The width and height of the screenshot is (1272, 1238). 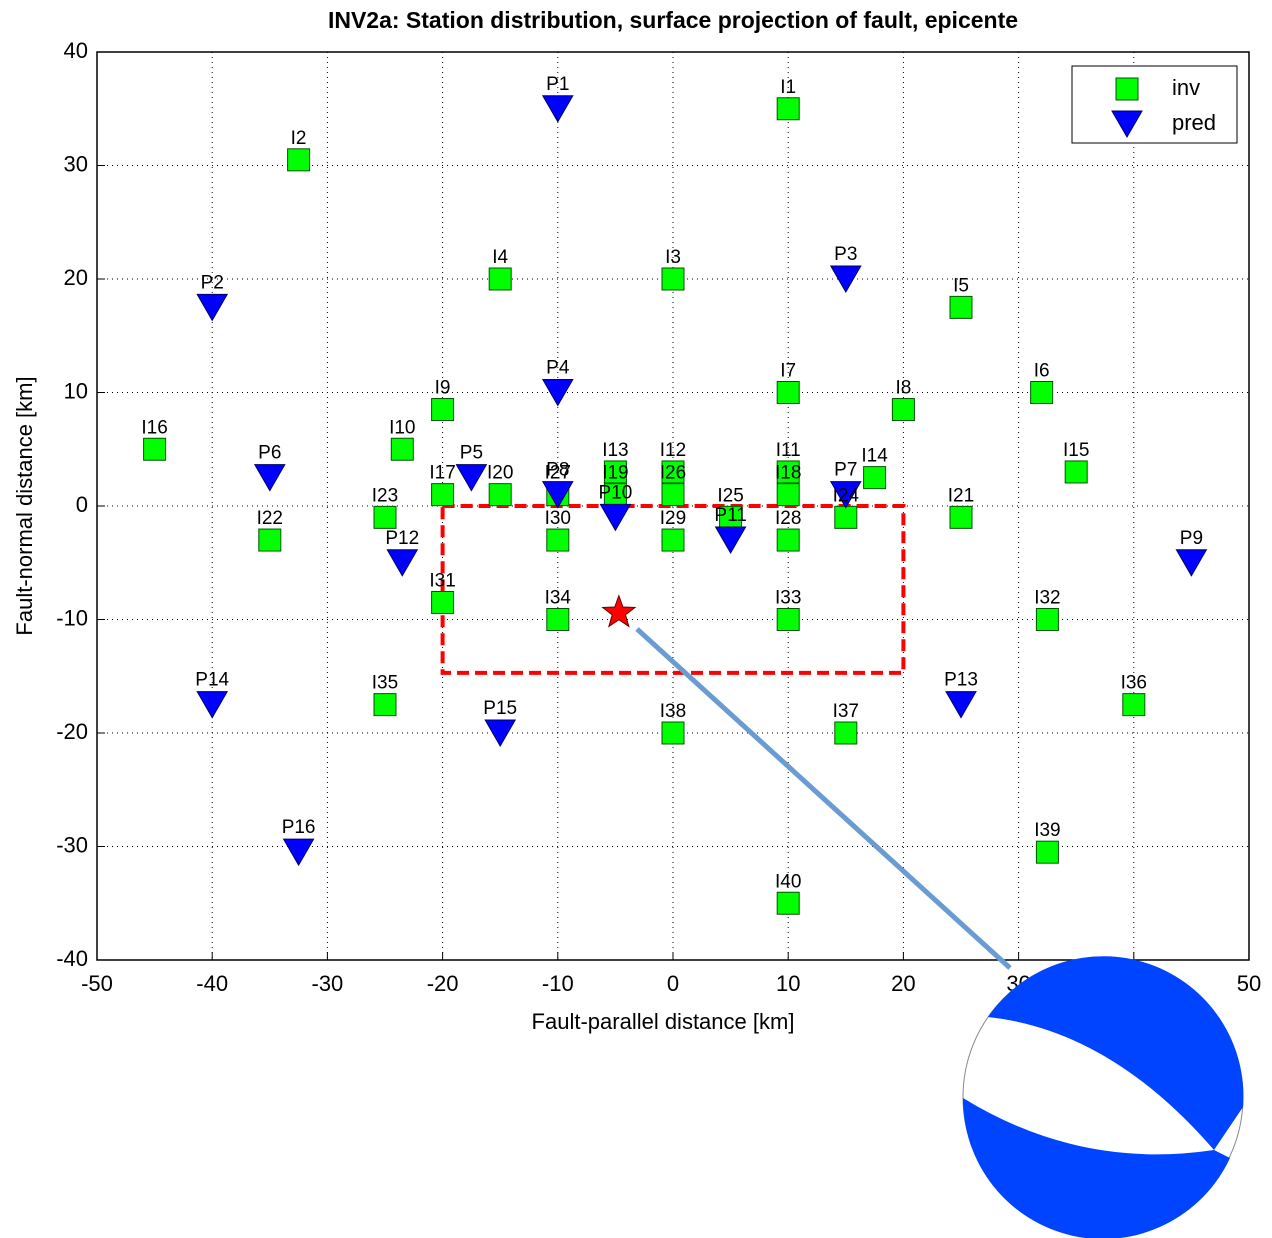 What do you see at coordinates (500, 257) in the screenshot?
I see `station-label: I4` at bounding box center [500, 257].